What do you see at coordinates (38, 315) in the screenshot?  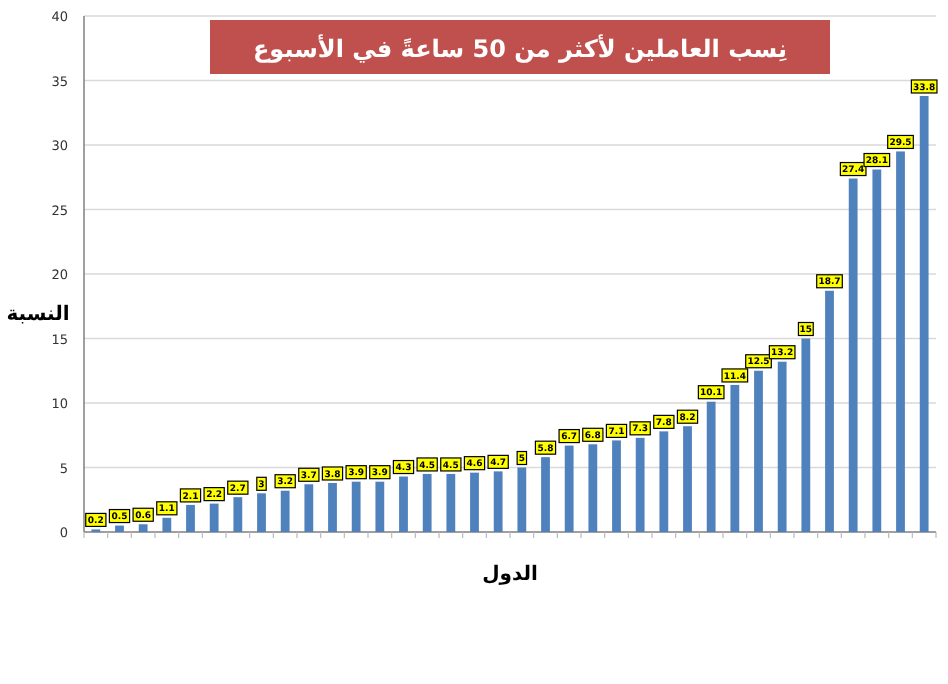 I see `y-axis-title: النسبة` at bounding box center [38, 315].